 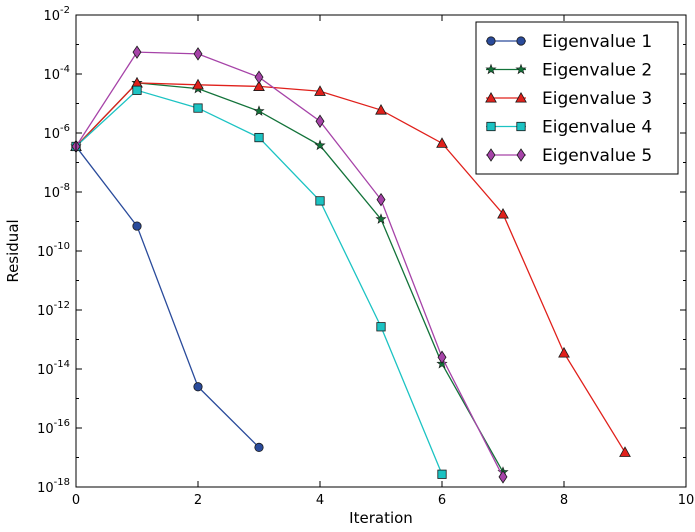 What do you see at coordinates (198, 500) in the screenshot?
I see `x-tick-label: 2` at bounding box center [198, 500].